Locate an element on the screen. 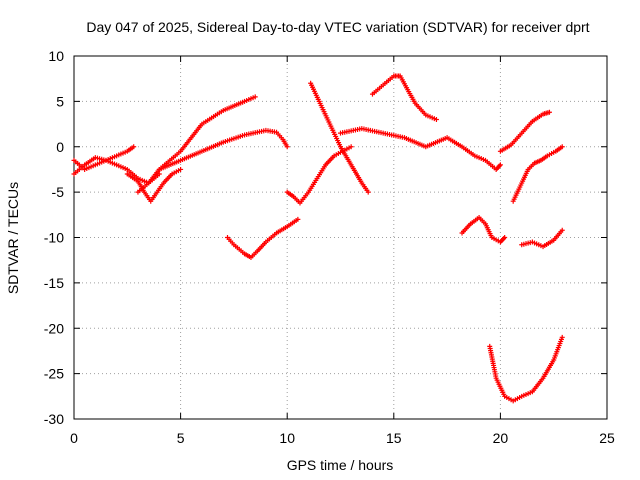 This screenshot has width=640, height=480. x-axis-label: GPS time / hours is located at coordinates (340, 465).